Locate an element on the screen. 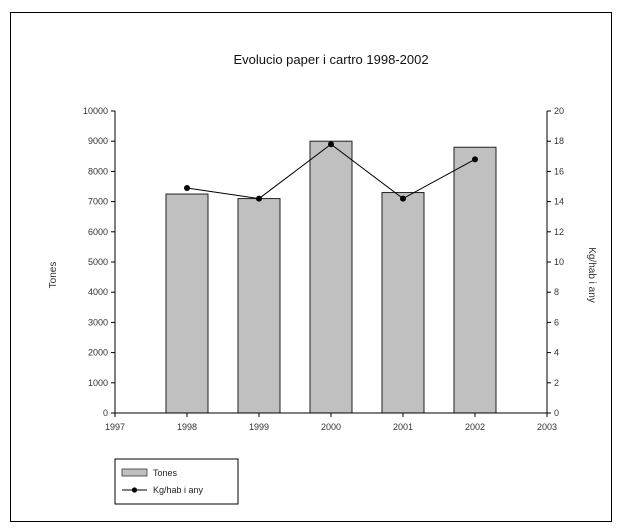  y2-tick-label: 8 is located at coordinates (556, 292).